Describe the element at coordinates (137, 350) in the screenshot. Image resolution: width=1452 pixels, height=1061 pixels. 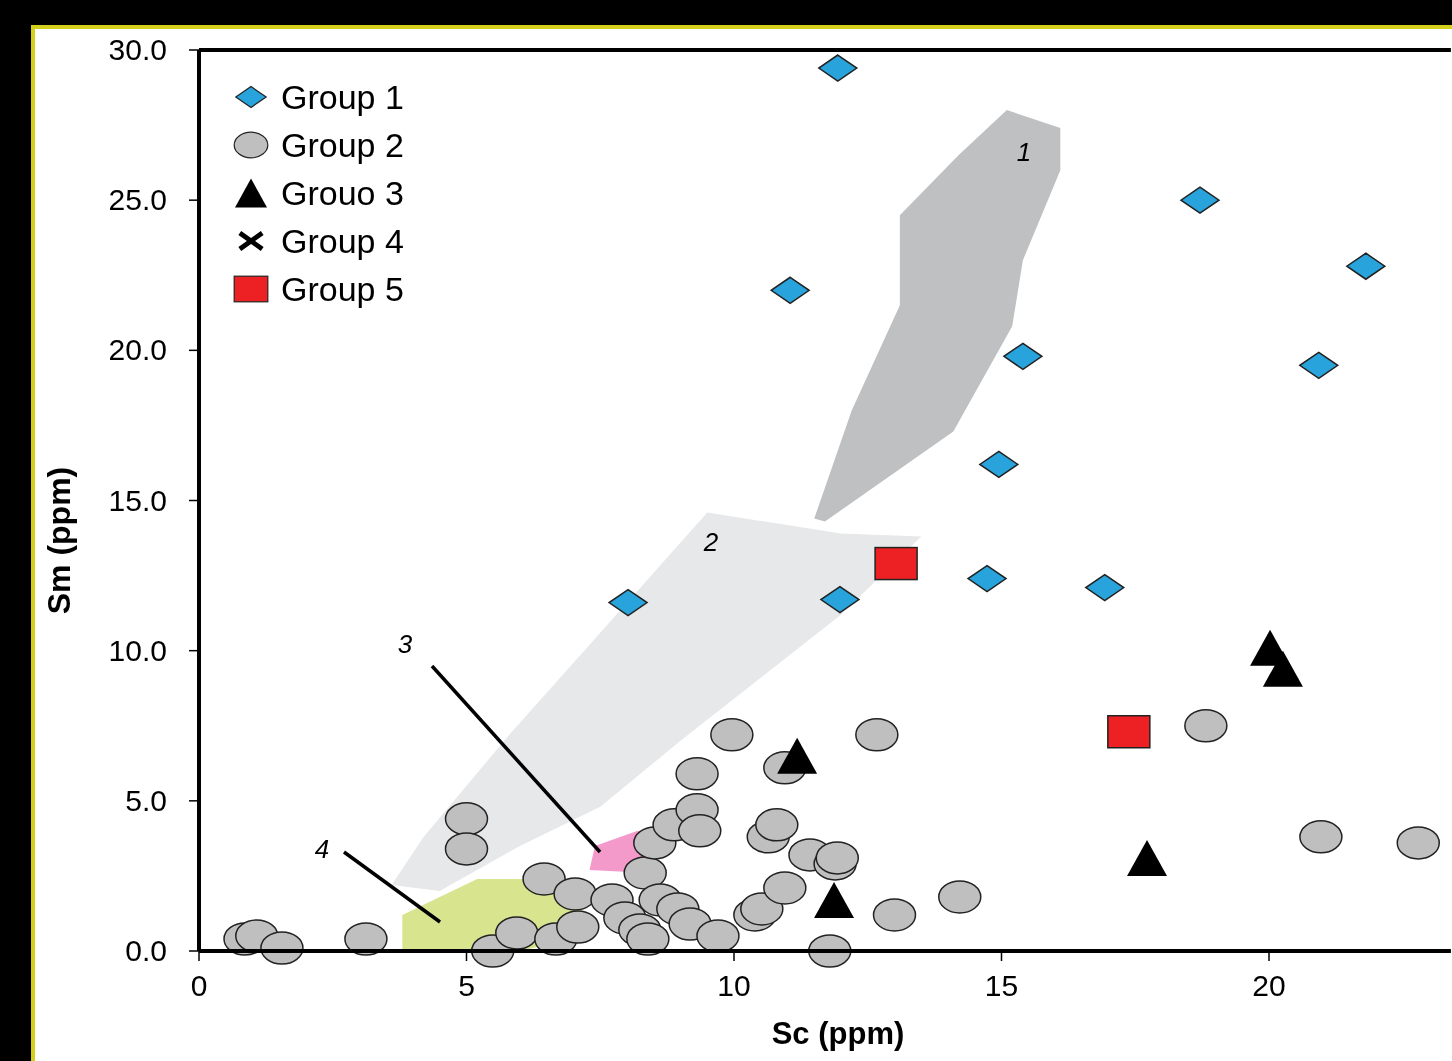
I see `y-tick-label: 20.0` at that location.